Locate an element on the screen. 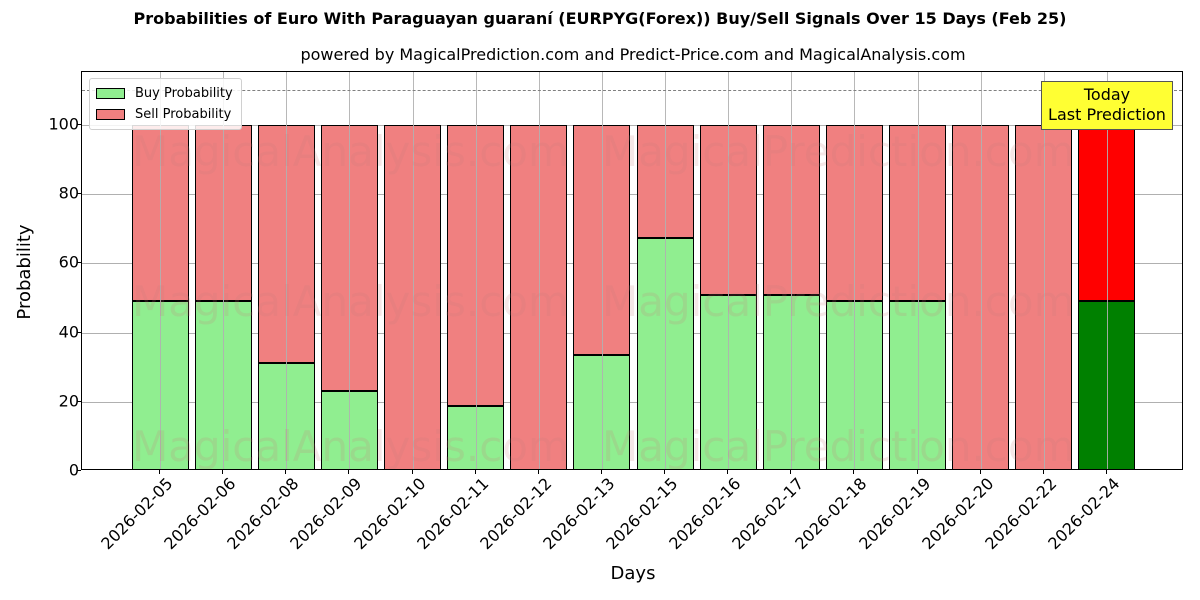 The height and width of the screenshot is (600, 1200). legend-label-buy: Buy Probability is located at coordinates (184, 93).